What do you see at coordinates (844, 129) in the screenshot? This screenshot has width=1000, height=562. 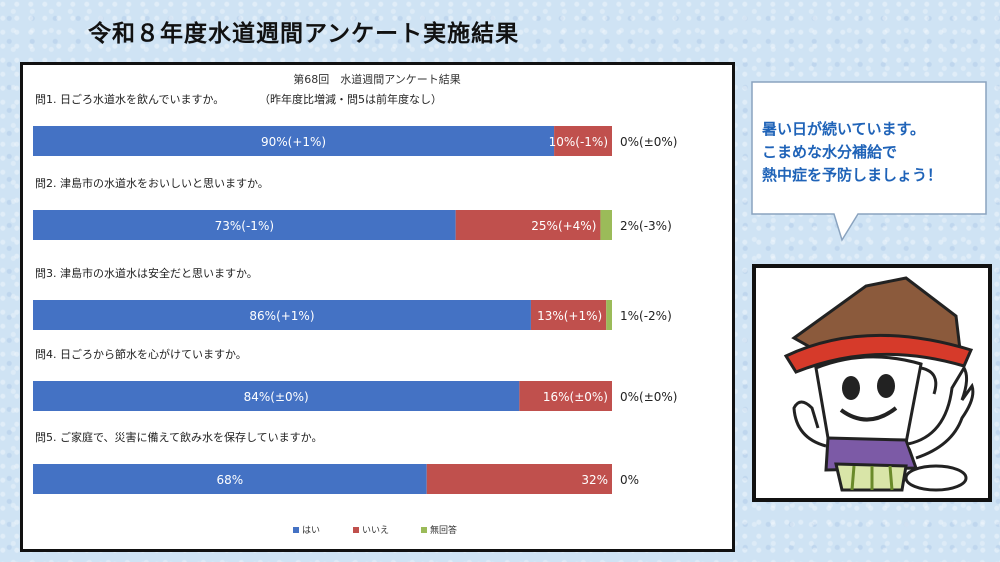 I see `callout-line-1: 暑い日が続いています。` at bounding box center [844, 129].